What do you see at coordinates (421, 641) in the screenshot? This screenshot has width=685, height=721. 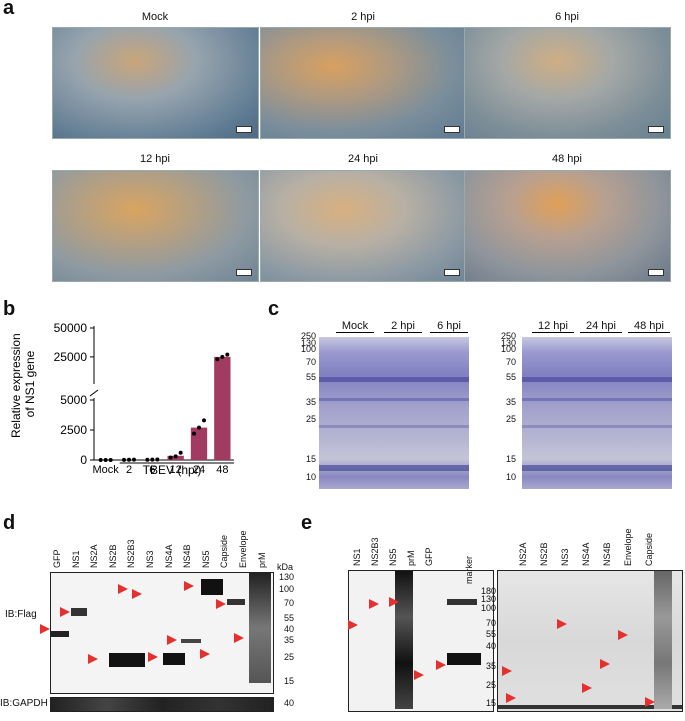 I see `gel-e-left` at bounding box center [421, 641].